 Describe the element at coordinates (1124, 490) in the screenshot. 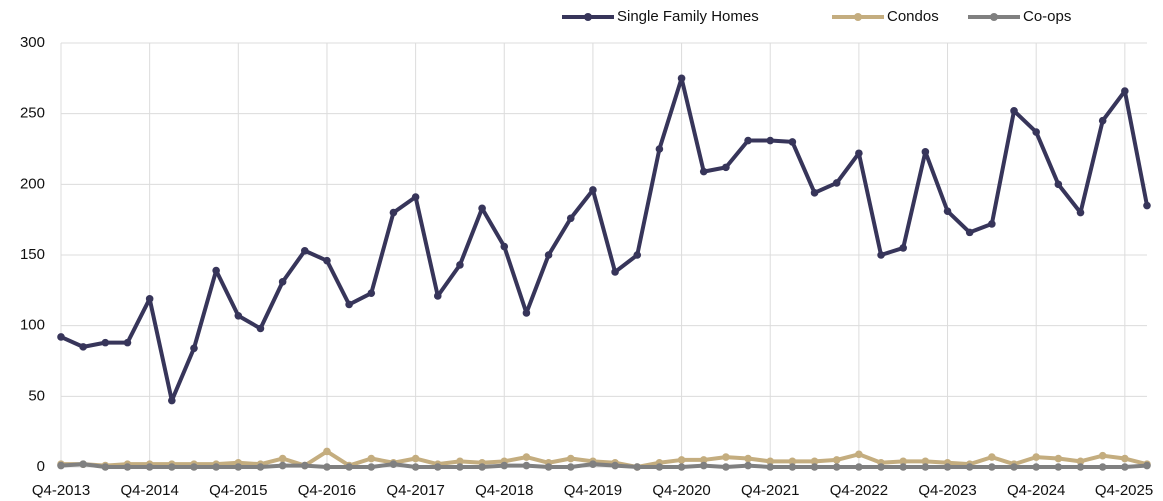

I see `x-tick-label: Q4-2025` at that location.